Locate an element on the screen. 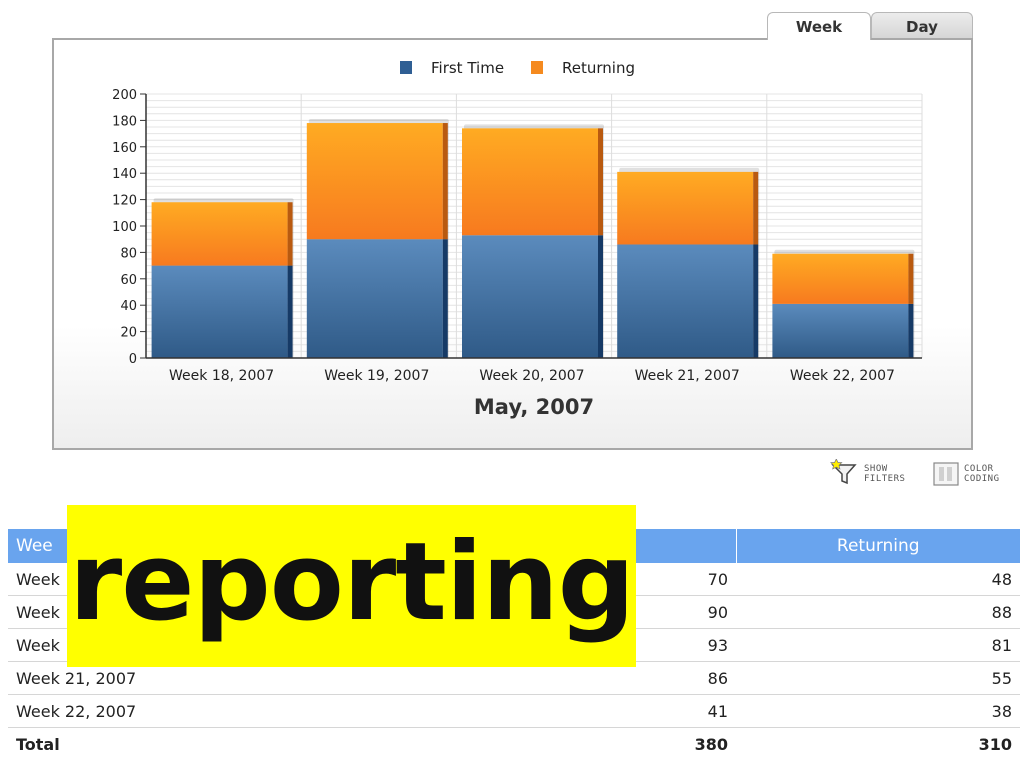  filter-icon is located at coordinates (843, 472).